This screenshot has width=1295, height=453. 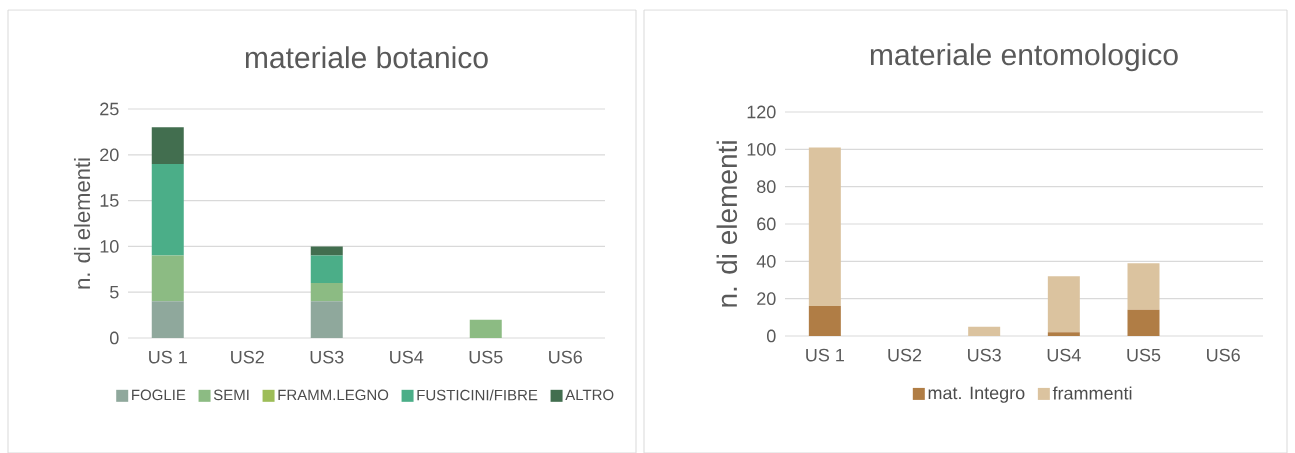 What do you see at coordinates (333, 394) in the screenshot?
I see `legend-label: FRAMM.LEGNO` at bounding box center [333, 394].